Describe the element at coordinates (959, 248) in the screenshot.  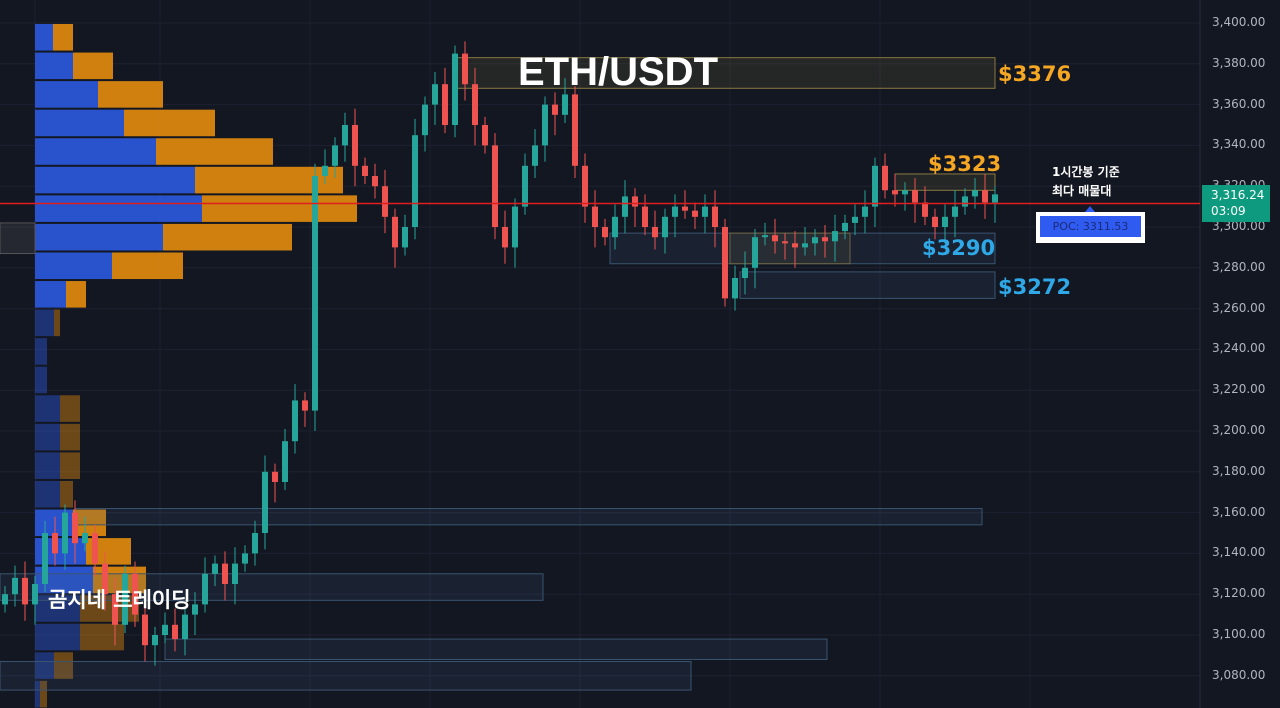
I see `zone-label-3290: $3290` at that location.